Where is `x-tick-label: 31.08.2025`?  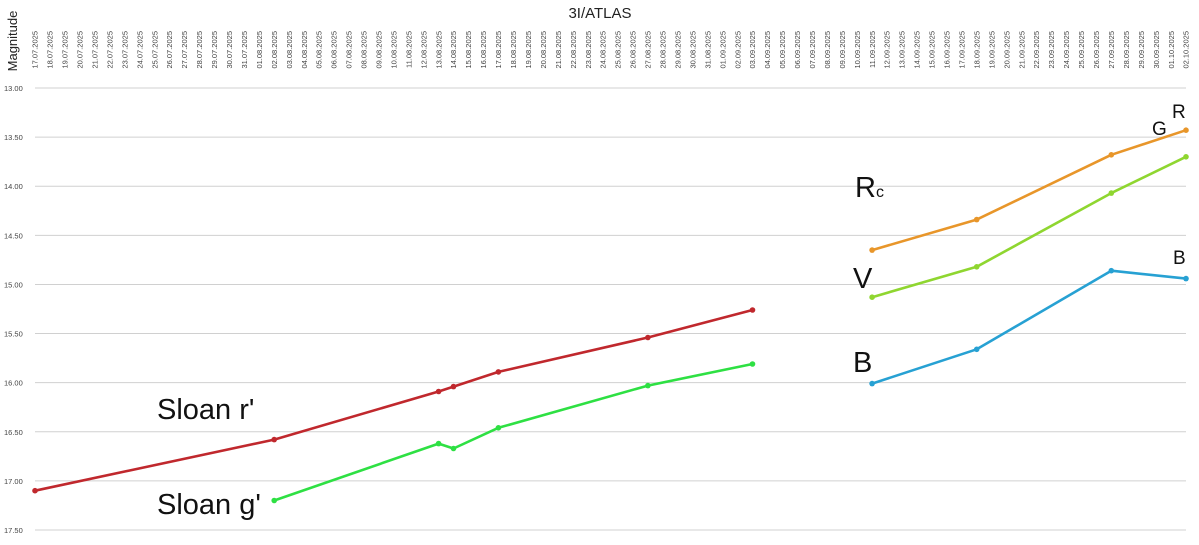 x-tick-label: 31.08.2025 is located at coordinates (707, 50).